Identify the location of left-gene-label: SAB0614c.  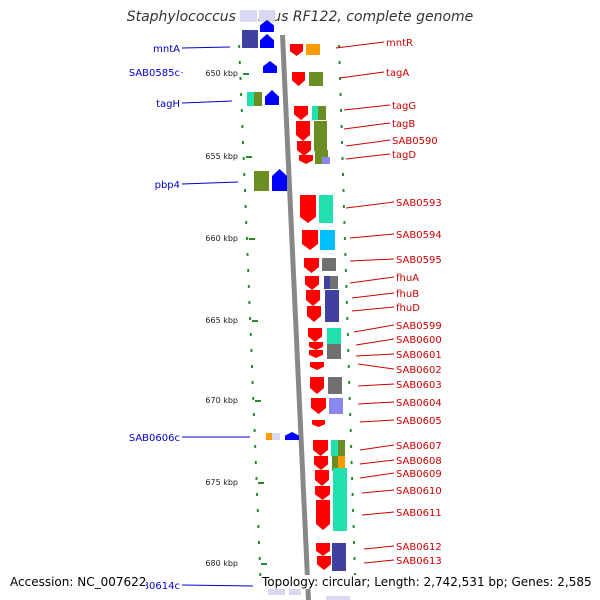
(154, 586).